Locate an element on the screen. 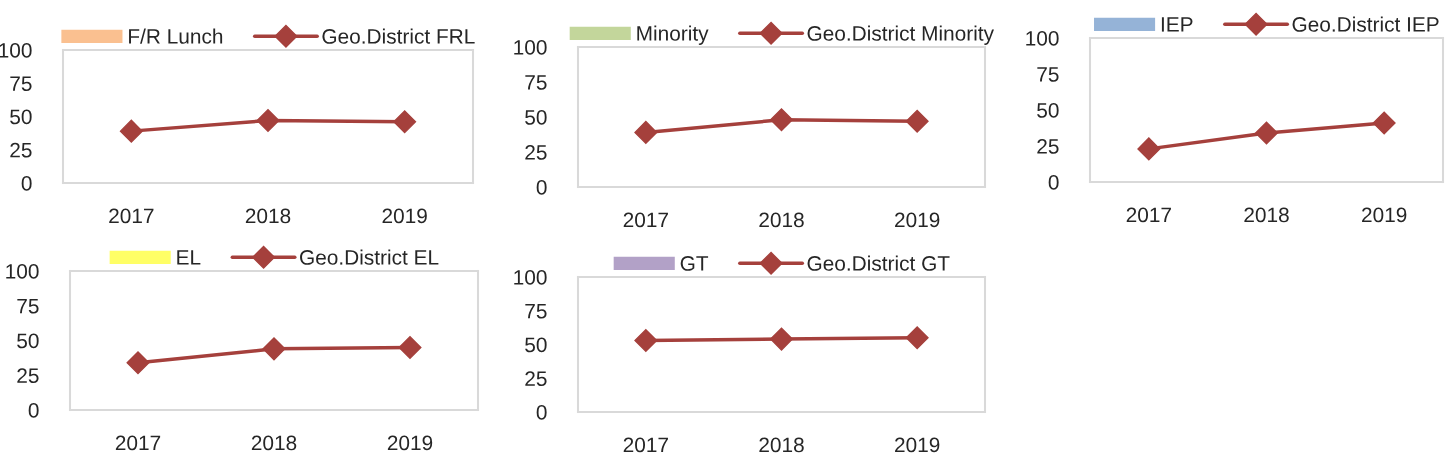 Image resolution: width=1445 pixels, height=457 pixels. legend-label: Geo.District Minority is located at coordinates (900, 35).